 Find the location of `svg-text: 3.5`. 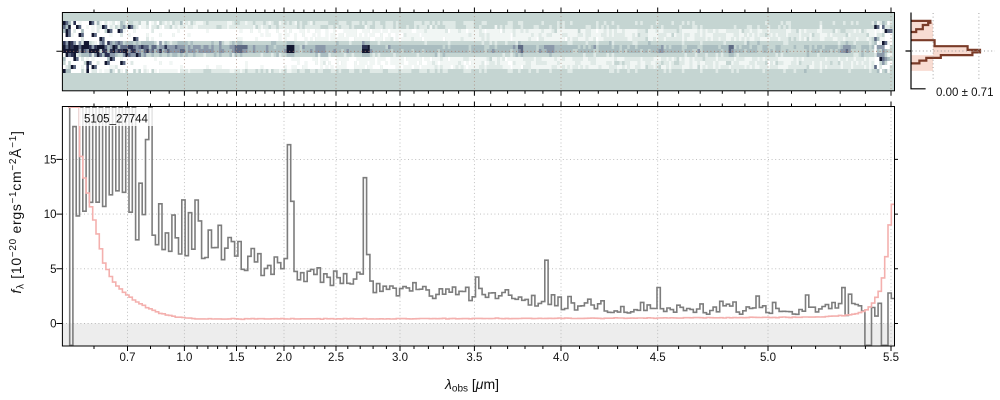

svg-text: 3.5 is located at coordinates (474, 358).